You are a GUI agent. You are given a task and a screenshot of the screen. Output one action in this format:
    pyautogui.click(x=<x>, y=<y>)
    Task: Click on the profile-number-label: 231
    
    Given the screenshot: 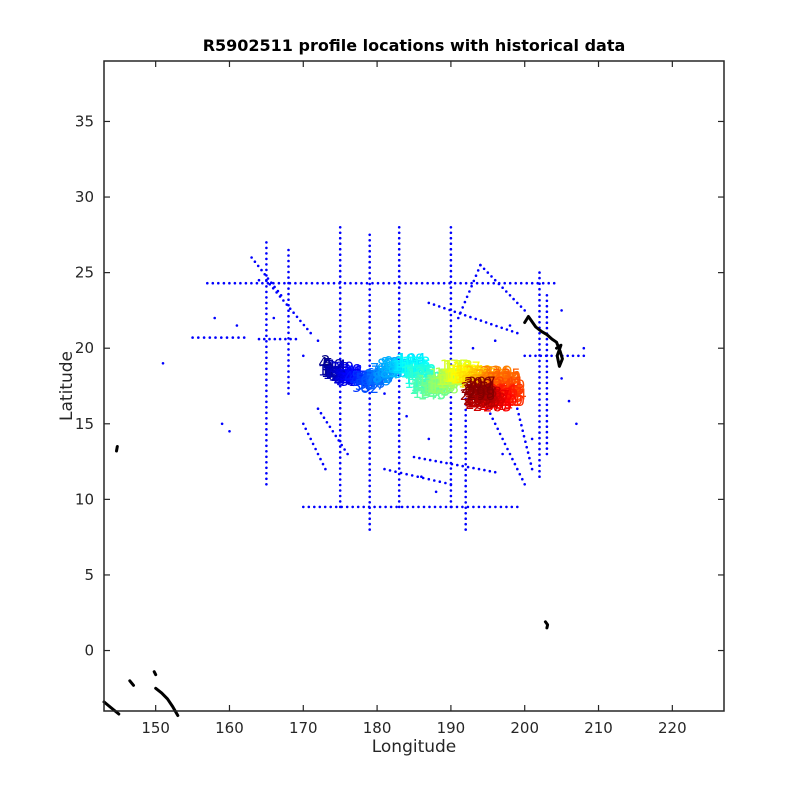 What is the action you would take?
    pyautogui.click(x=500, y=377)
    